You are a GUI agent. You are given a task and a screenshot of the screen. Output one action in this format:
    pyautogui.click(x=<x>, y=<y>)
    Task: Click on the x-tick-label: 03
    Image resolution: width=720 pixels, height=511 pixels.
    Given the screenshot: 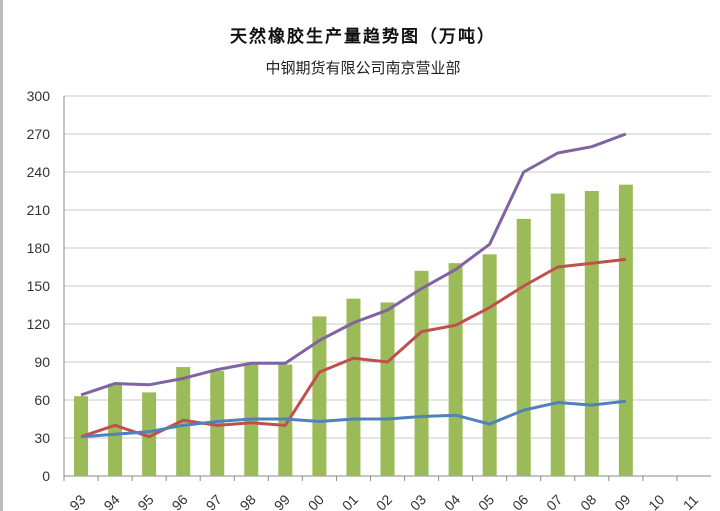 What is the action you would take?
    pyautogui.click(x=418, y=501)
    